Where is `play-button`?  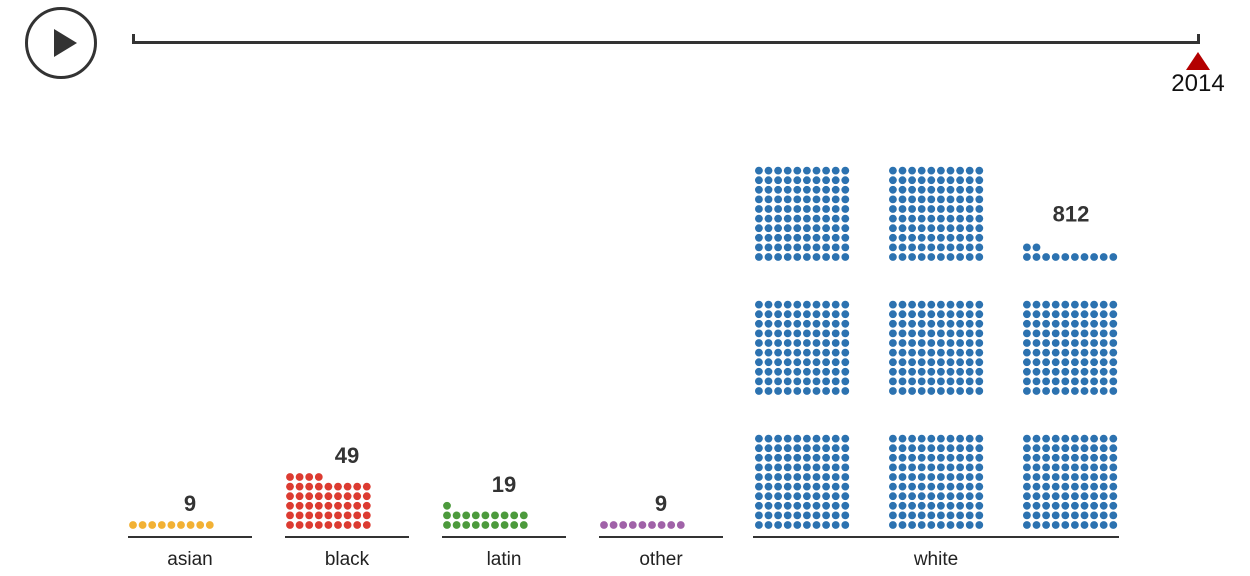 play-button is located at coordinates (61, 43).